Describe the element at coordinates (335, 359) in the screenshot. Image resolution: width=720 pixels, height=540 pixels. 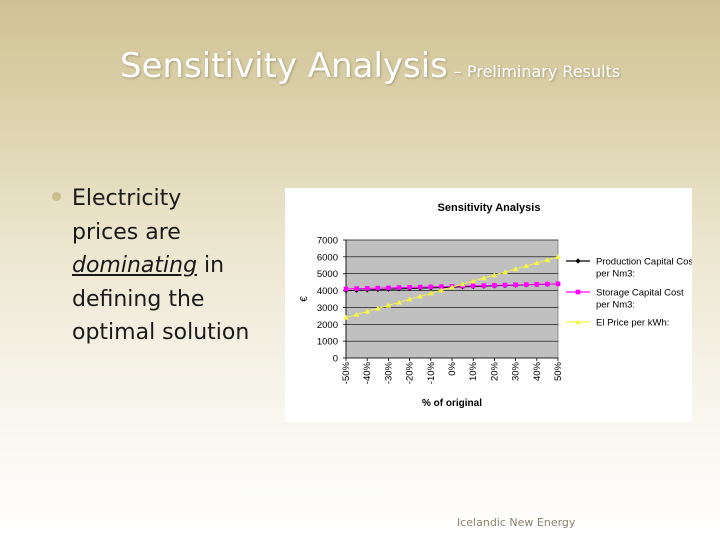
I see `y-tick-label: 0` at that location.